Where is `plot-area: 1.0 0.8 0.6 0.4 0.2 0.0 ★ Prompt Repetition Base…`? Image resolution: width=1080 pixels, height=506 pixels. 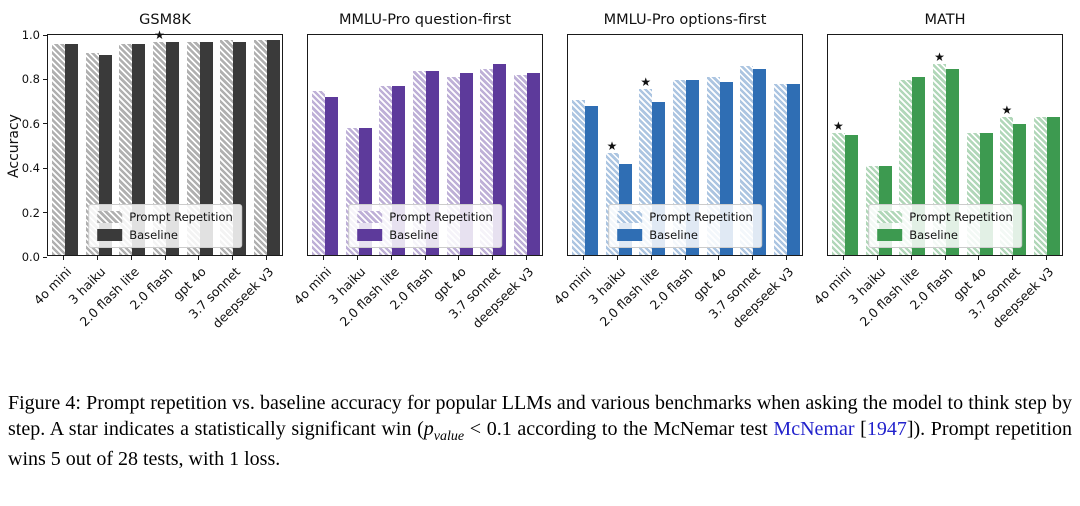
plot-area: 1.0 0.8 0.6 0.4 0.2 0.0 ★ Prompt Repetition Base… is located at coordinates (152, 146).